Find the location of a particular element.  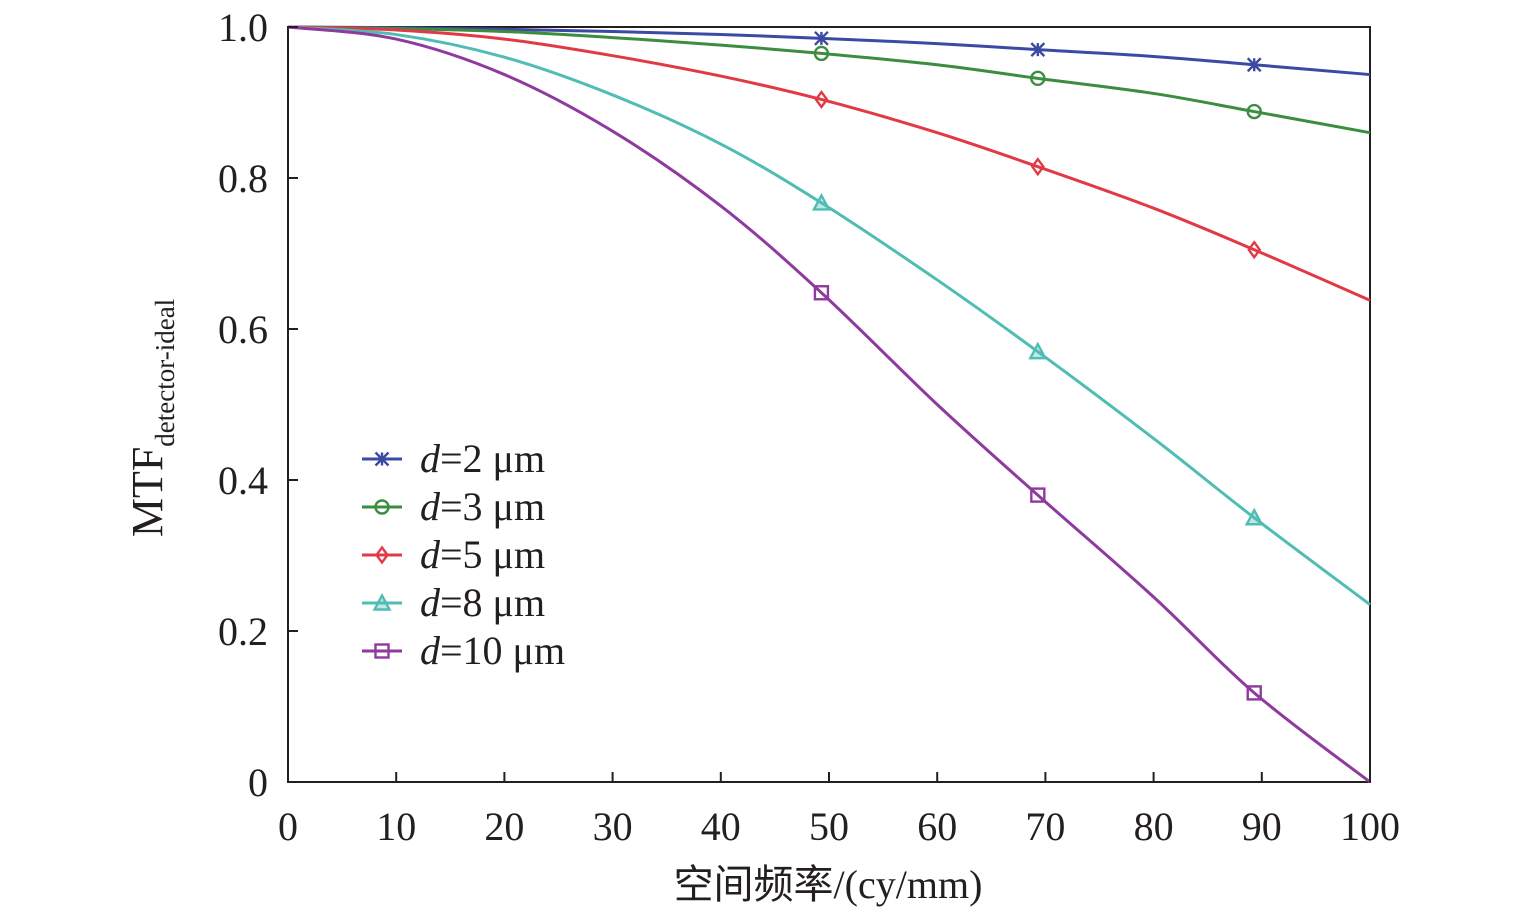

legend-label: d=5 μm is located at coordinates (482, 554).